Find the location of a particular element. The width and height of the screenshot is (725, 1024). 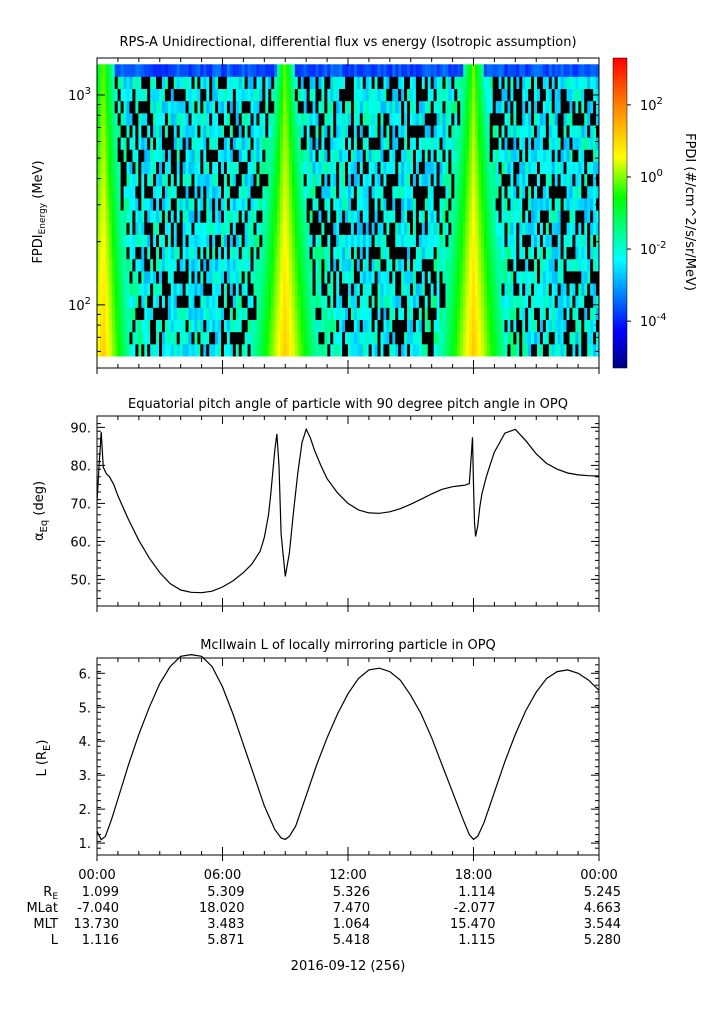

ephemeris-value: 5.280 is located at coordinates (602, 940).